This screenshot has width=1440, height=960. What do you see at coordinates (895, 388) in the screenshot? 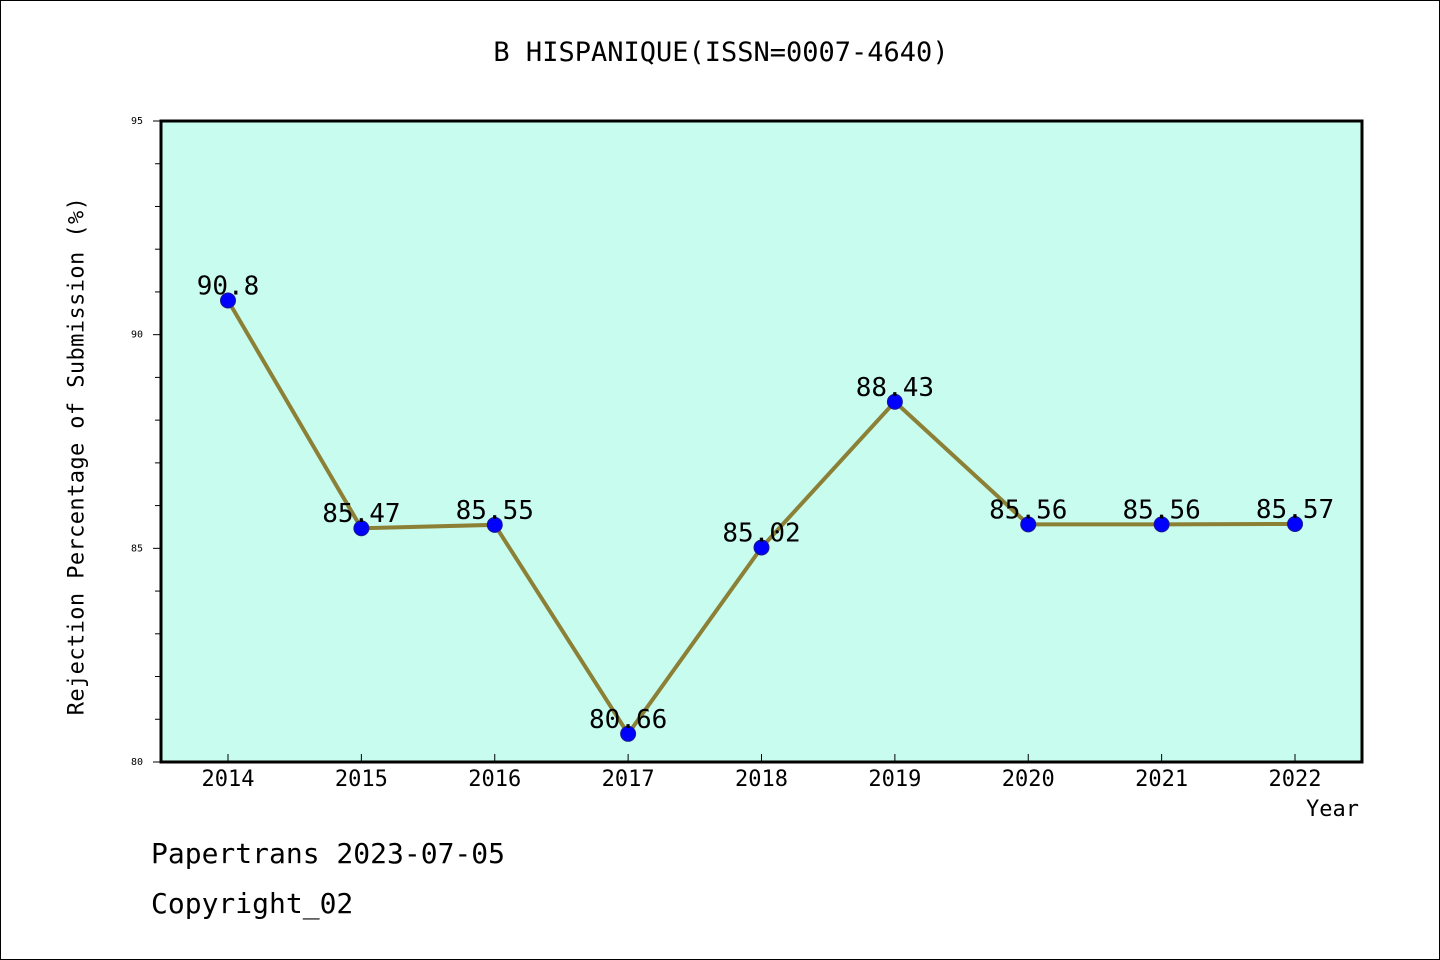
I see `data-label: 88.43` at bounding box center [895, 388].